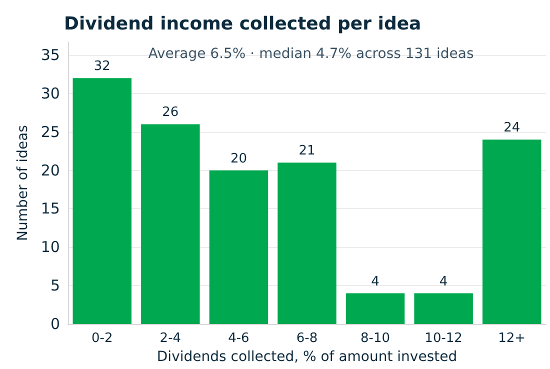  I want to click on y-tick-label: 30, so click(50, 93).